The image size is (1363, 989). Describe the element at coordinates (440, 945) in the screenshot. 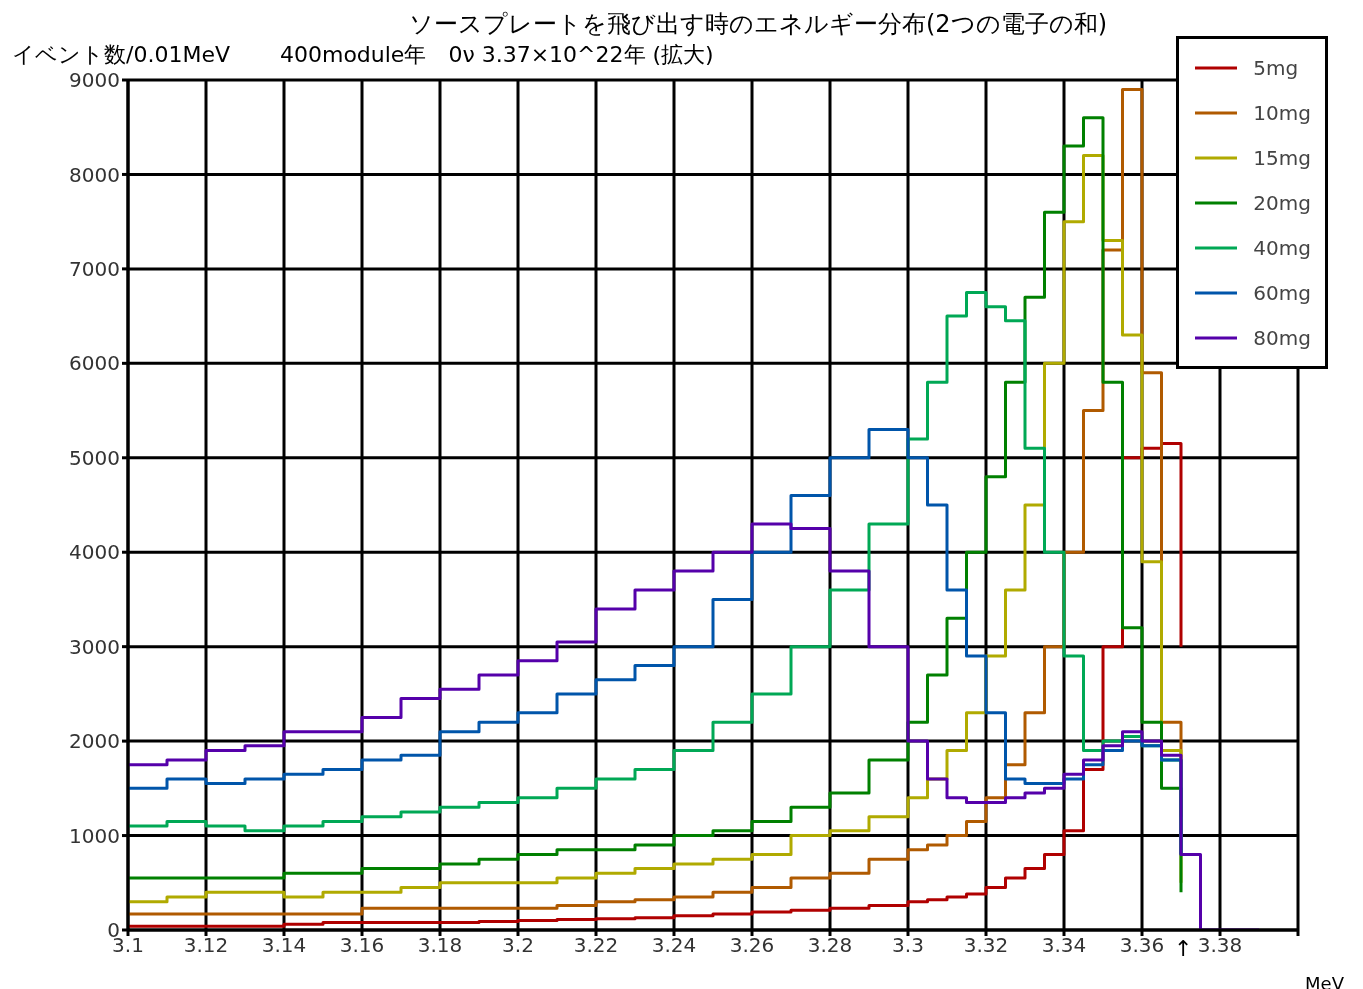

I see `x-tick-label: 3.18` at that location.